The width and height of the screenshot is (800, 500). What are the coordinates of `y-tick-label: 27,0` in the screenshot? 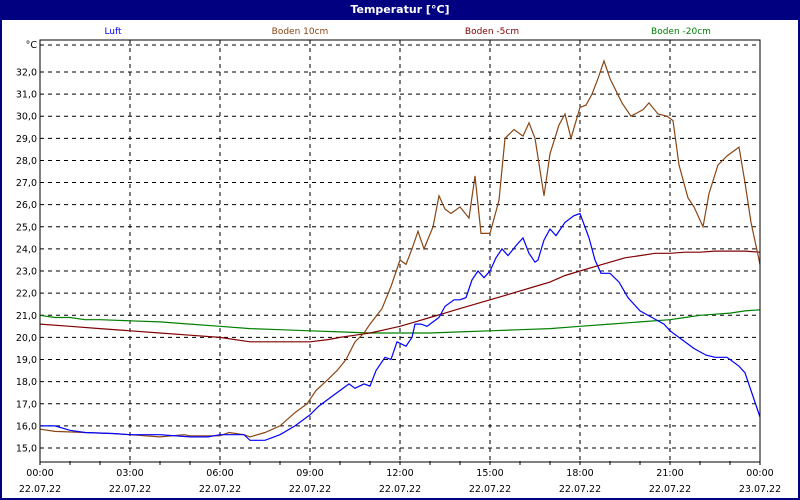 It's located at (26, 183).